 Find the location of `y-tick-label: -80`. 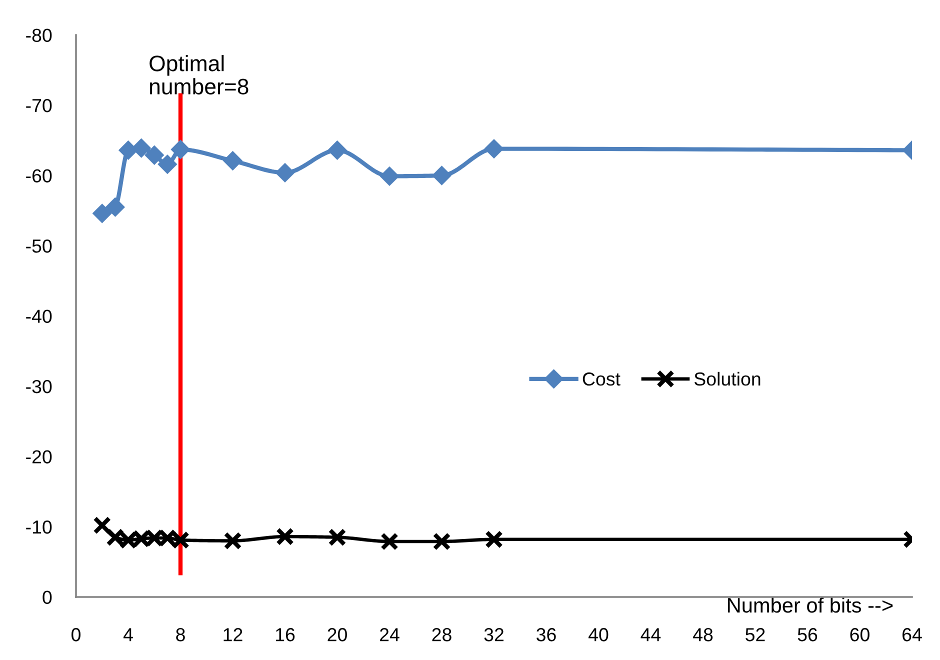

y-tick-label: -80 is located at coordinates (39, 35).